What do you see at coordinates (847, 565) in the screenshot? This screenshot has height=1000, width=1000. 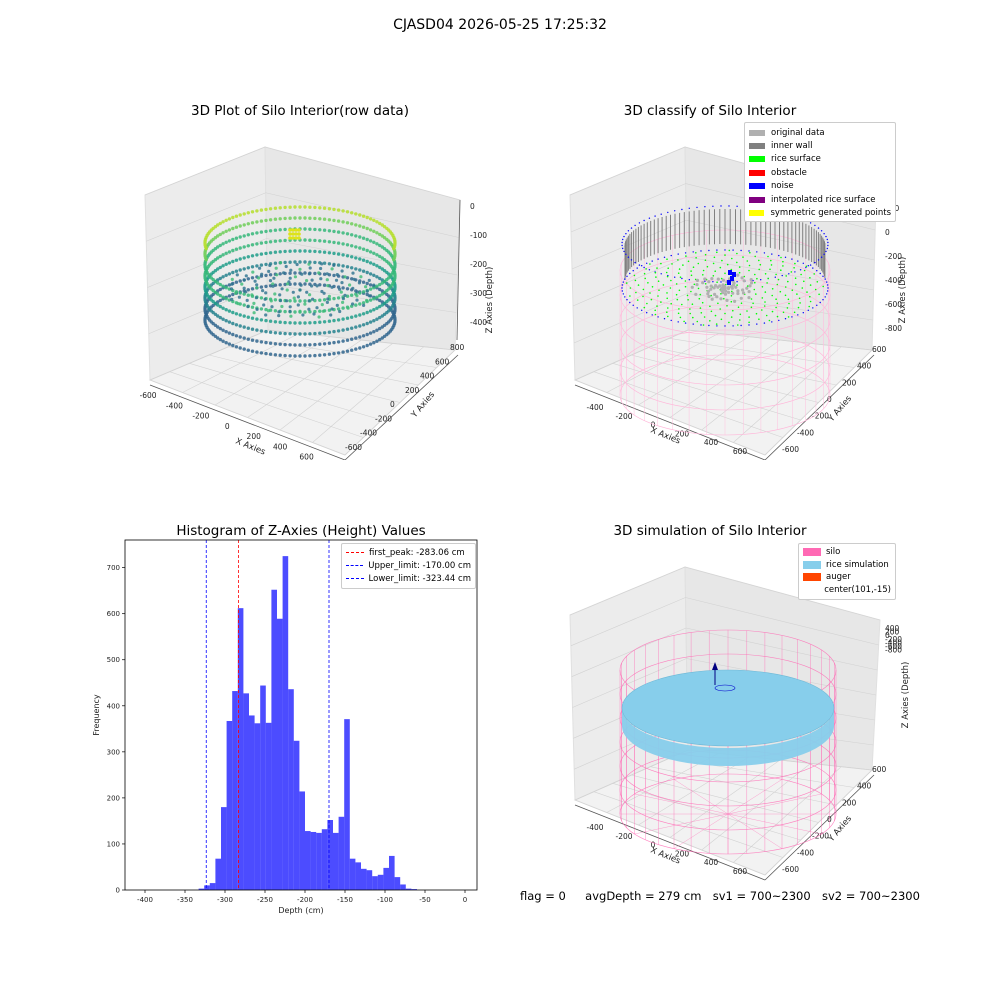 I see `legend-item: rice simulation` at bounding box center [847, 565].